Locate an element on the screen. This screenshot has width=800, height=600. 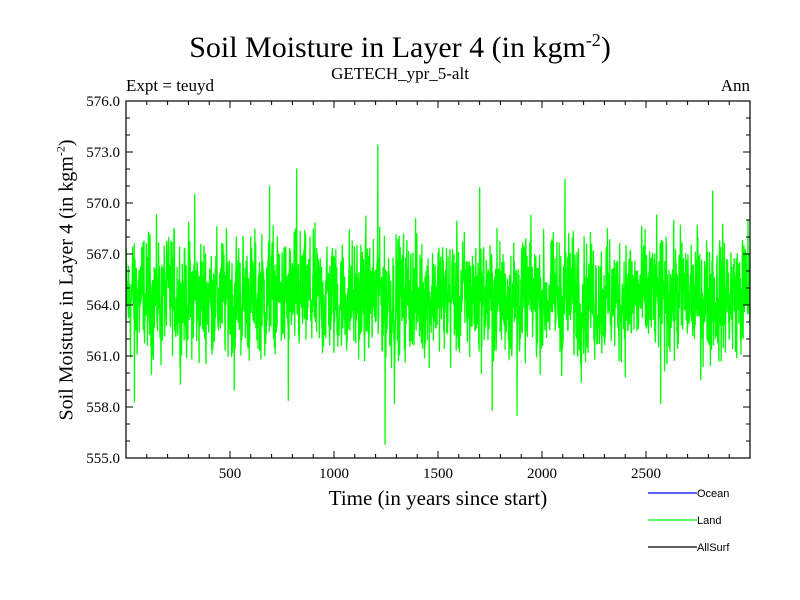
legend-label-ocean: Ocean is located at coordinates (713, 494).